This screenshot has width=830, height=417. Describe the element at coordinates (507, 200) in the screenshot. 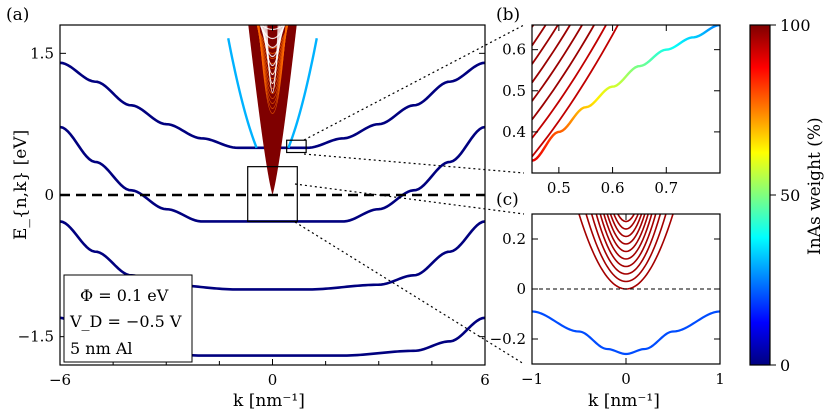

I see `panel-c-label: (c)` at that location.